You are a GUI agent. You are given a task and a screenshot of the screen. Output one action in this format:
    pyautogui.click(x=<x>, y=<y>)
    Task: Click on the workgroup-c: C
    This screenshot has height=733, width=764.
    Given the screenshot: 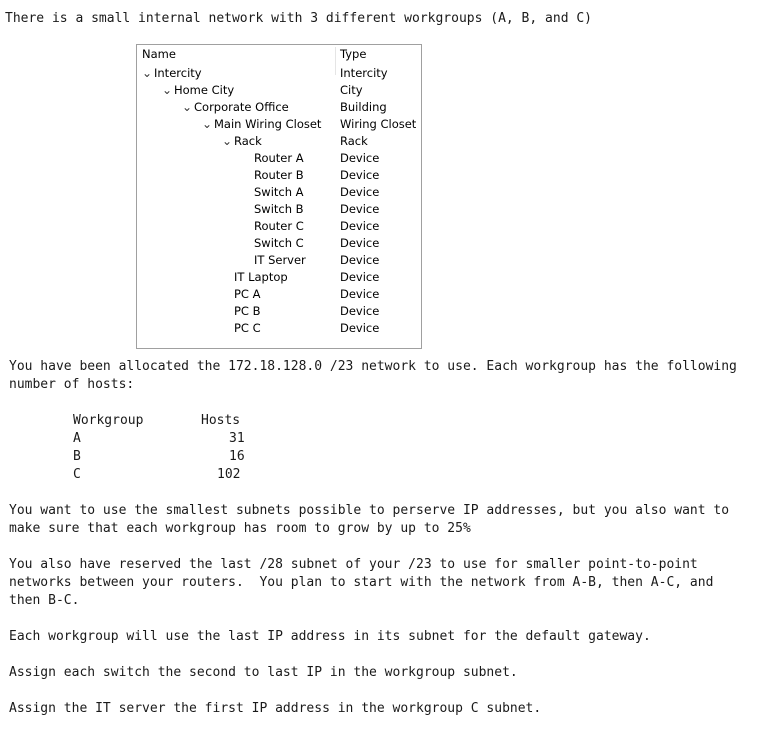 What is the action you would take?
    pyautogui.click(x=77, y=474)
    